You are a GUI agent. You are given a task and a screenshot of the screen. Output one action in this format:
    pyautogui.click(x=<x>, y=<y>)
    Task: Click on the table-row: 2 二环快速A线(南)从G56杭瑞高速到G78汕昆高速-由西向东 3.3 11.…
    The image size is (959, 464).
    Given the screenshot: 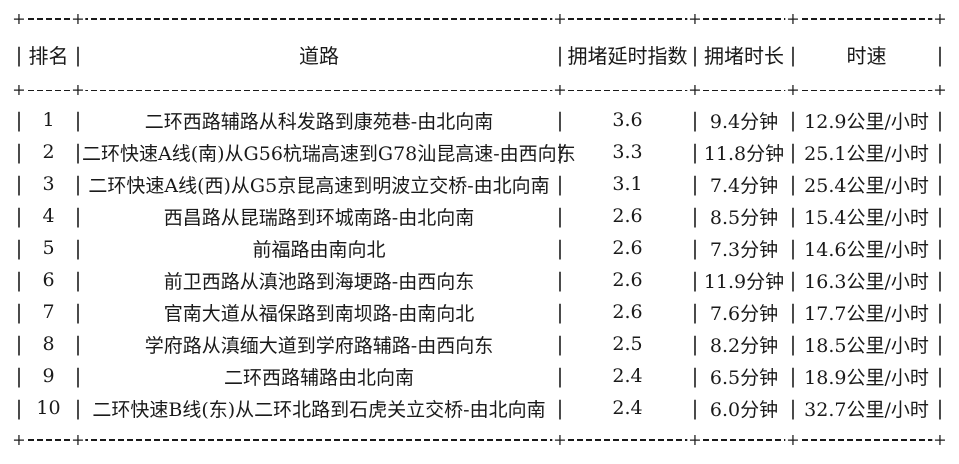 What is the action you would take?
    pyautogui.click(x=479, y=152)
    